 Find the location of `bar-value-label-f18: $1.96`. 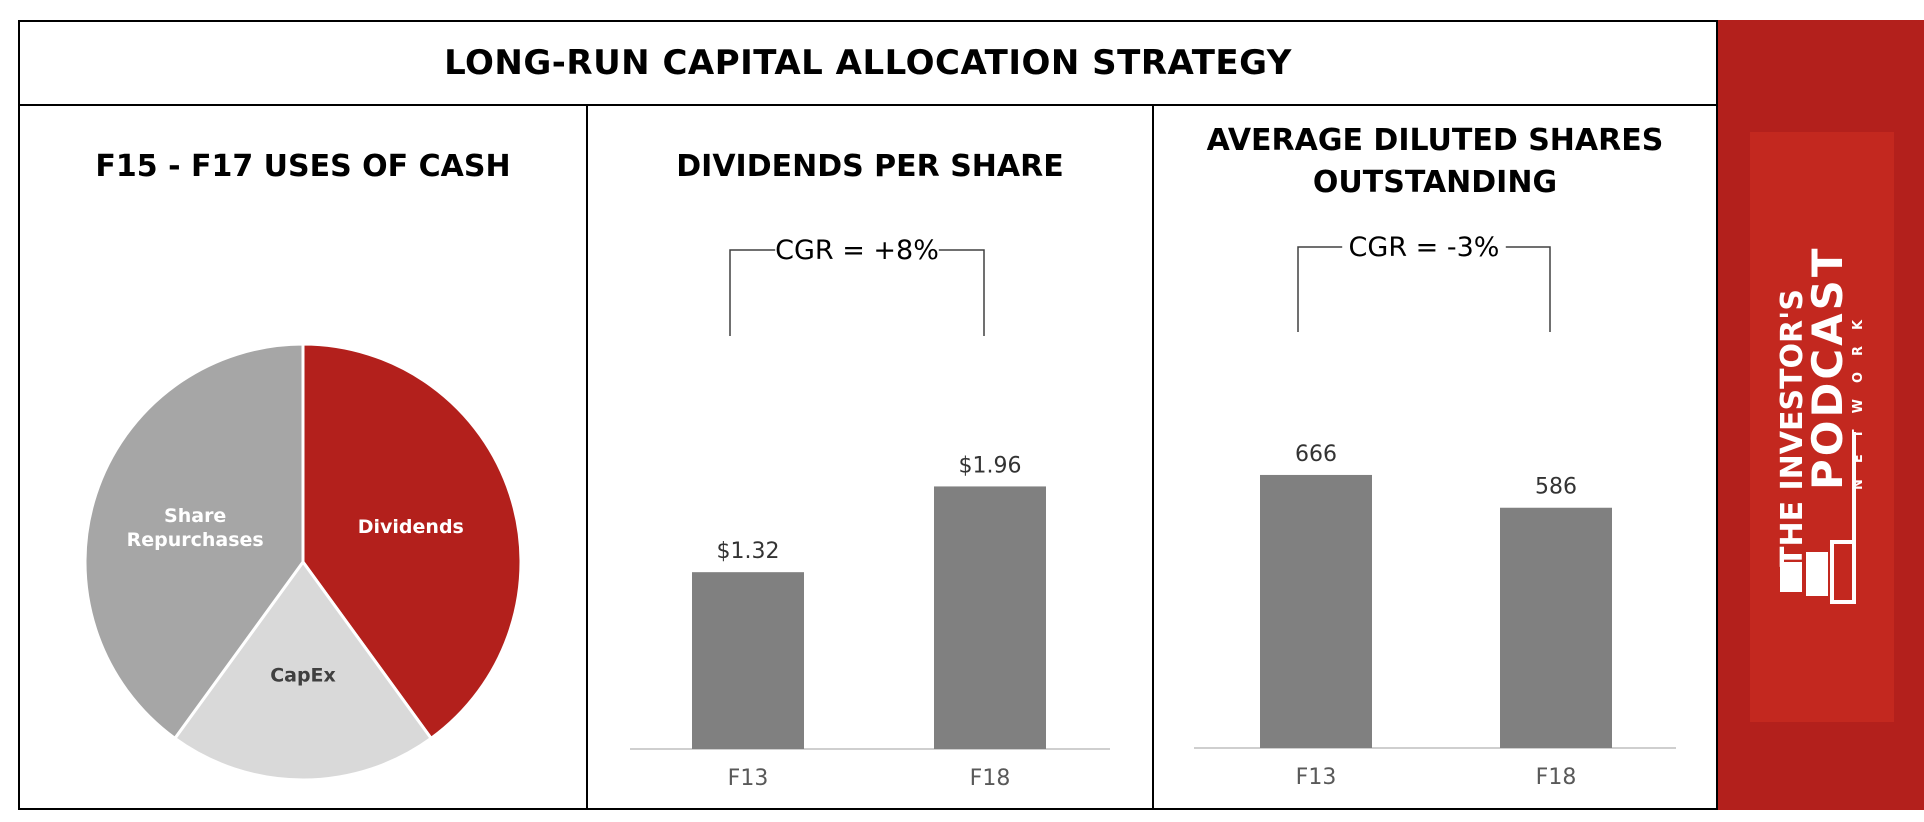

bar-value-label-f18: $1.96 is located at coordinates (990, 465).